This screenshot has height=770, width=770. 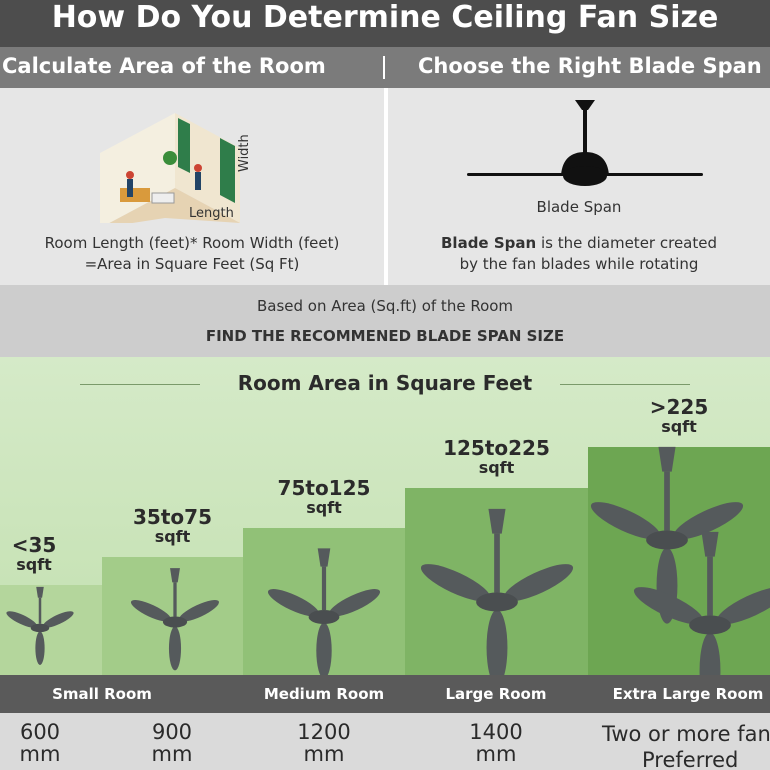 What do you see at coordinates (385, 306) in the screenshot?
I see `band-line: Based on Area (Sq.ft) of the Room` at bounding box center [385, 306].